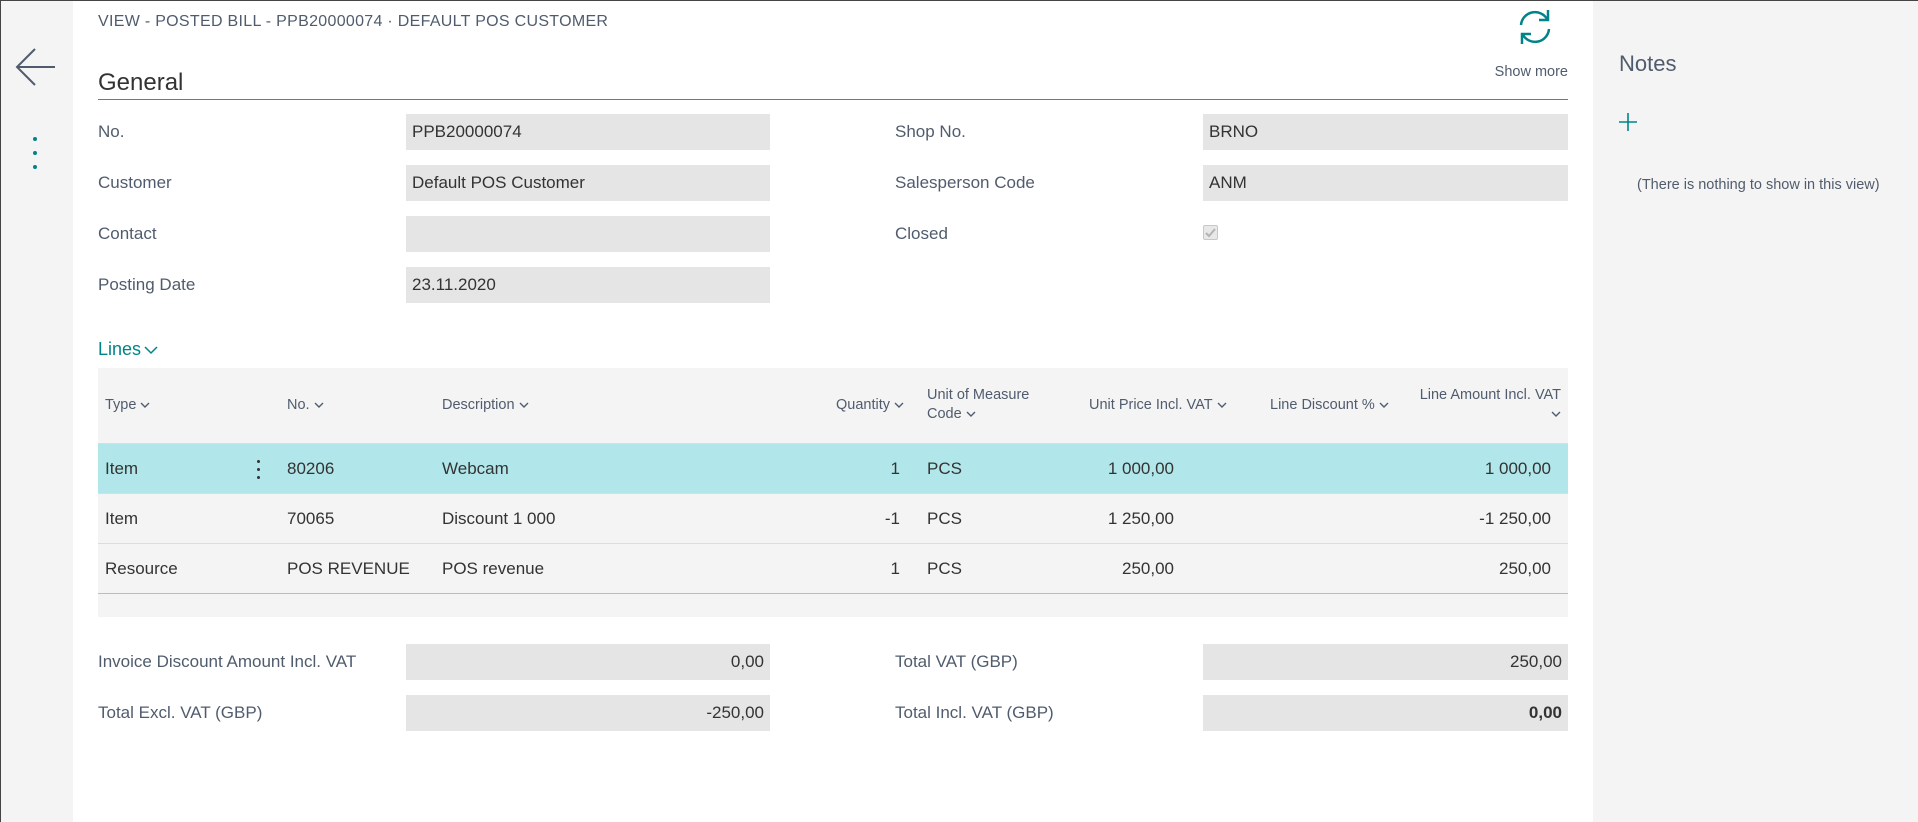  Describe the element at coordinates (588, 183) in the screenshot. I see `customer-field: Default POS Customer` at that location.